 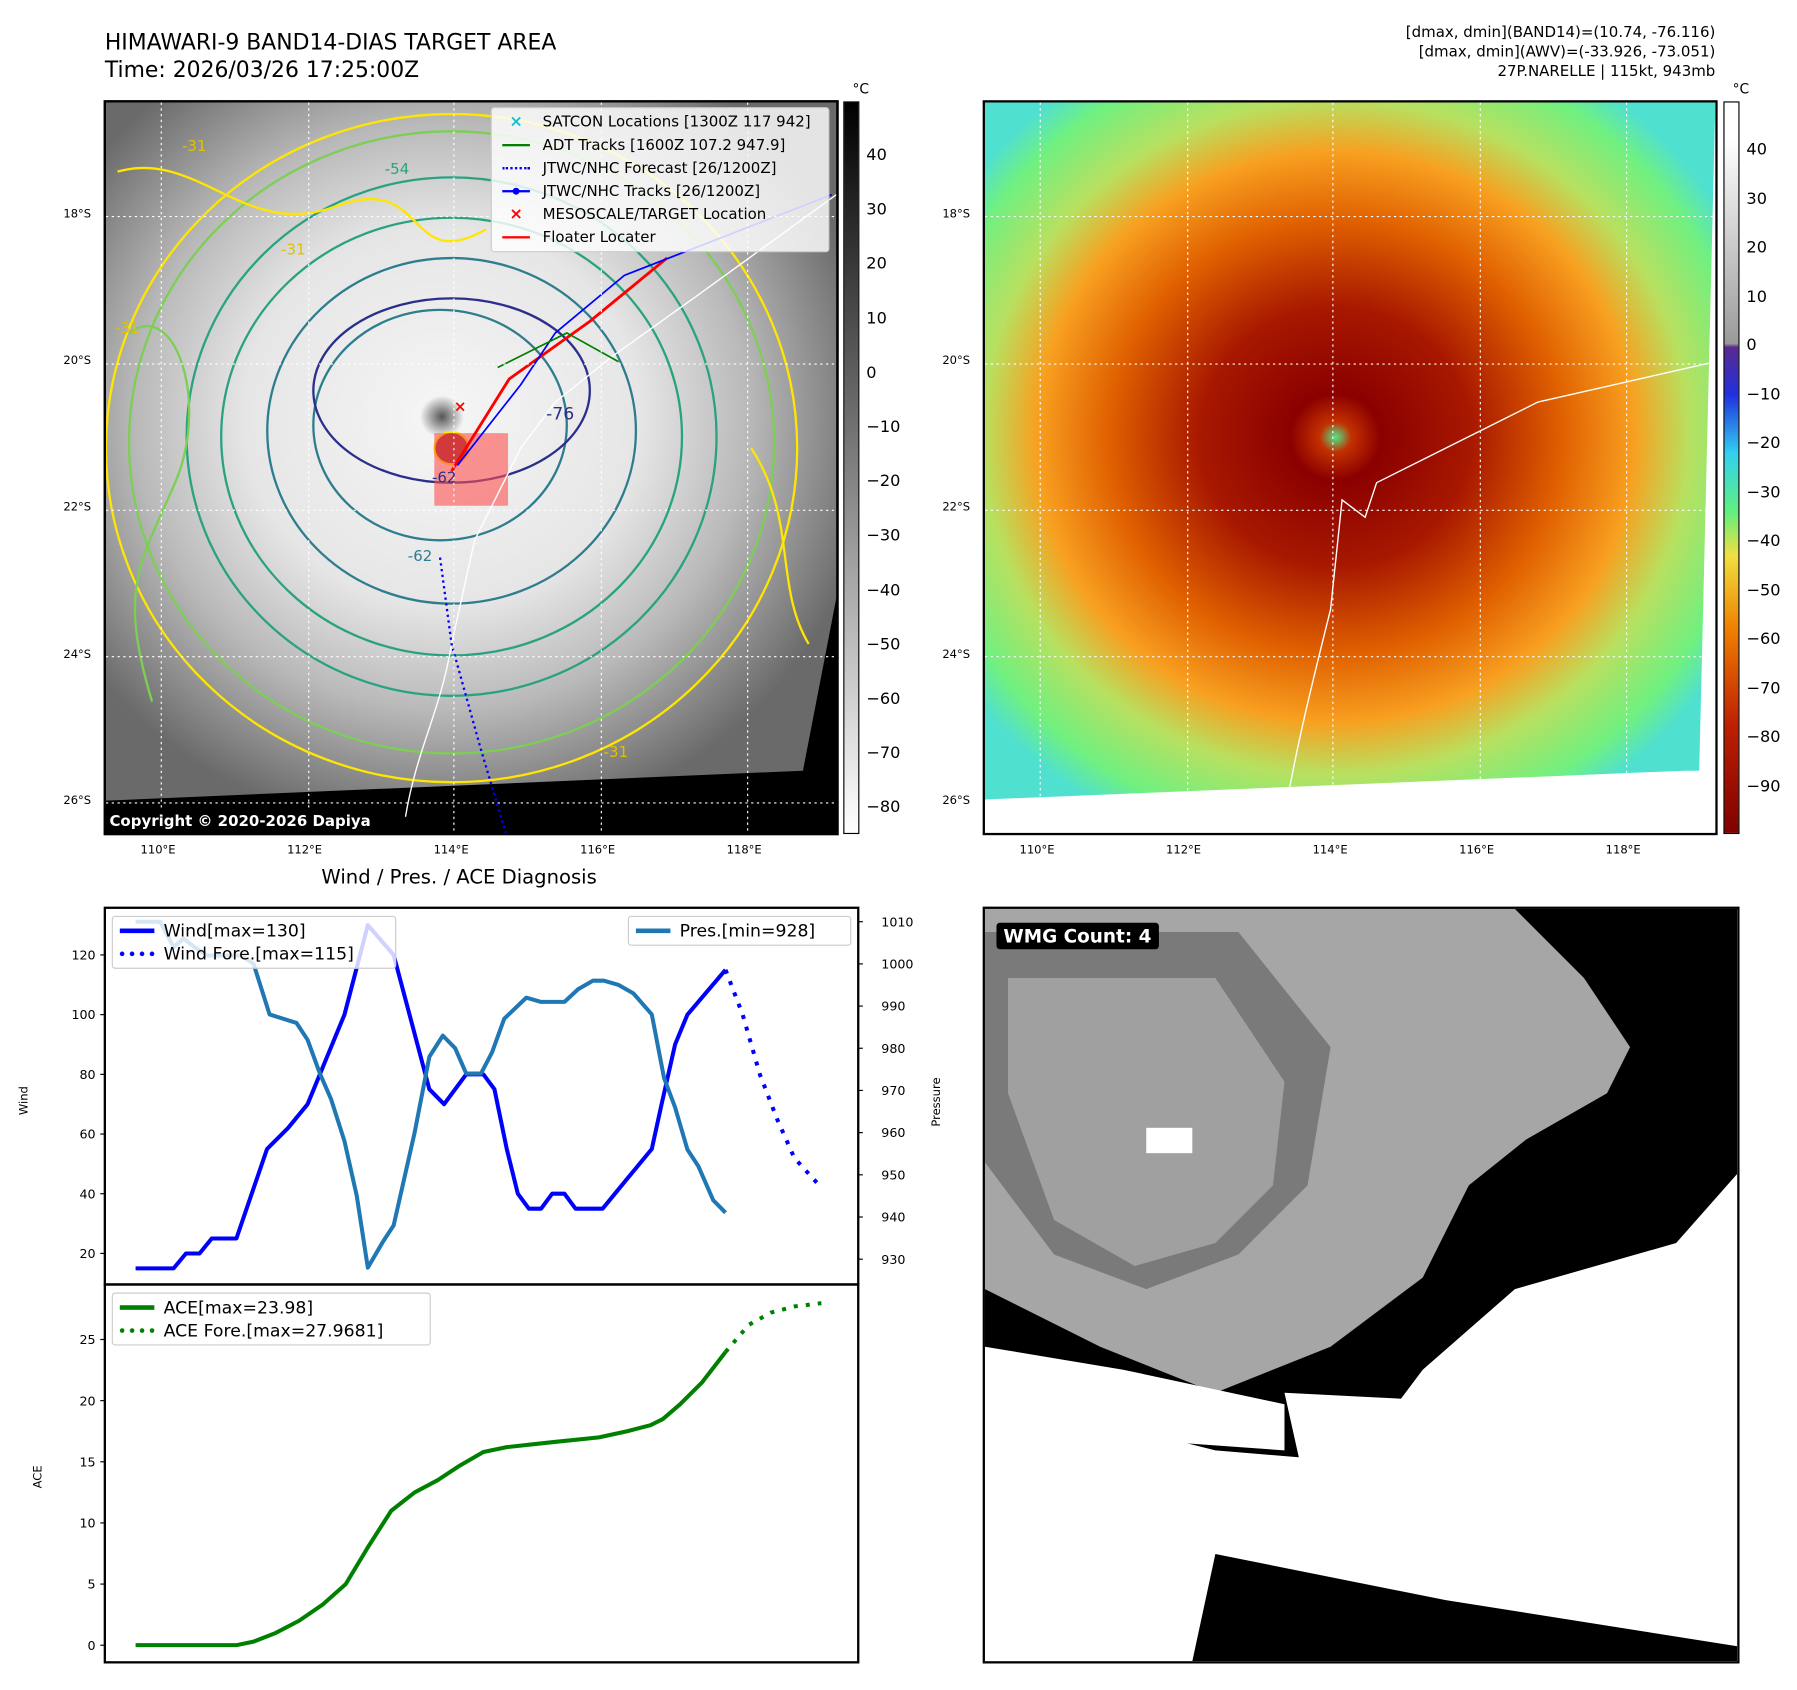 I want to click on legend-label: MESOSCALE/TARGET Location, so click(x=654, y=214).